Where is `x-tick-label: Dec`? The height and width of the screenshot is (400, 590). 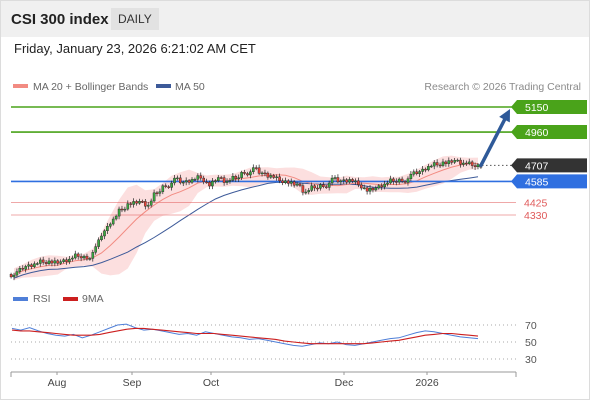 x-tick-label: Dec is located at coordinates (344, 383).